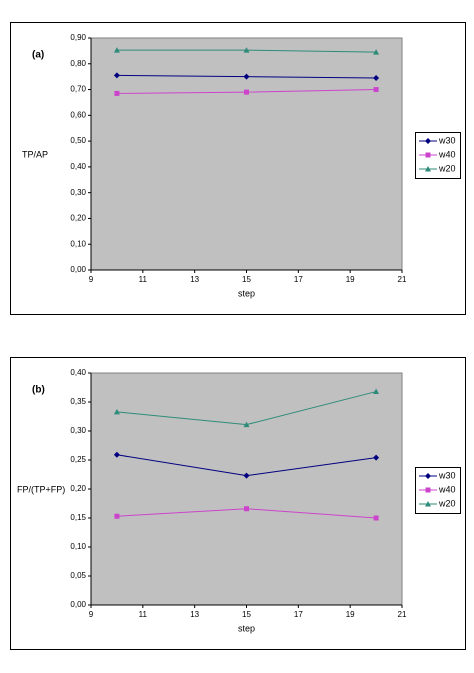 This screenshot has width=474, height=673. I want to click on y-tick-label: 0,80, so click(78, 63).